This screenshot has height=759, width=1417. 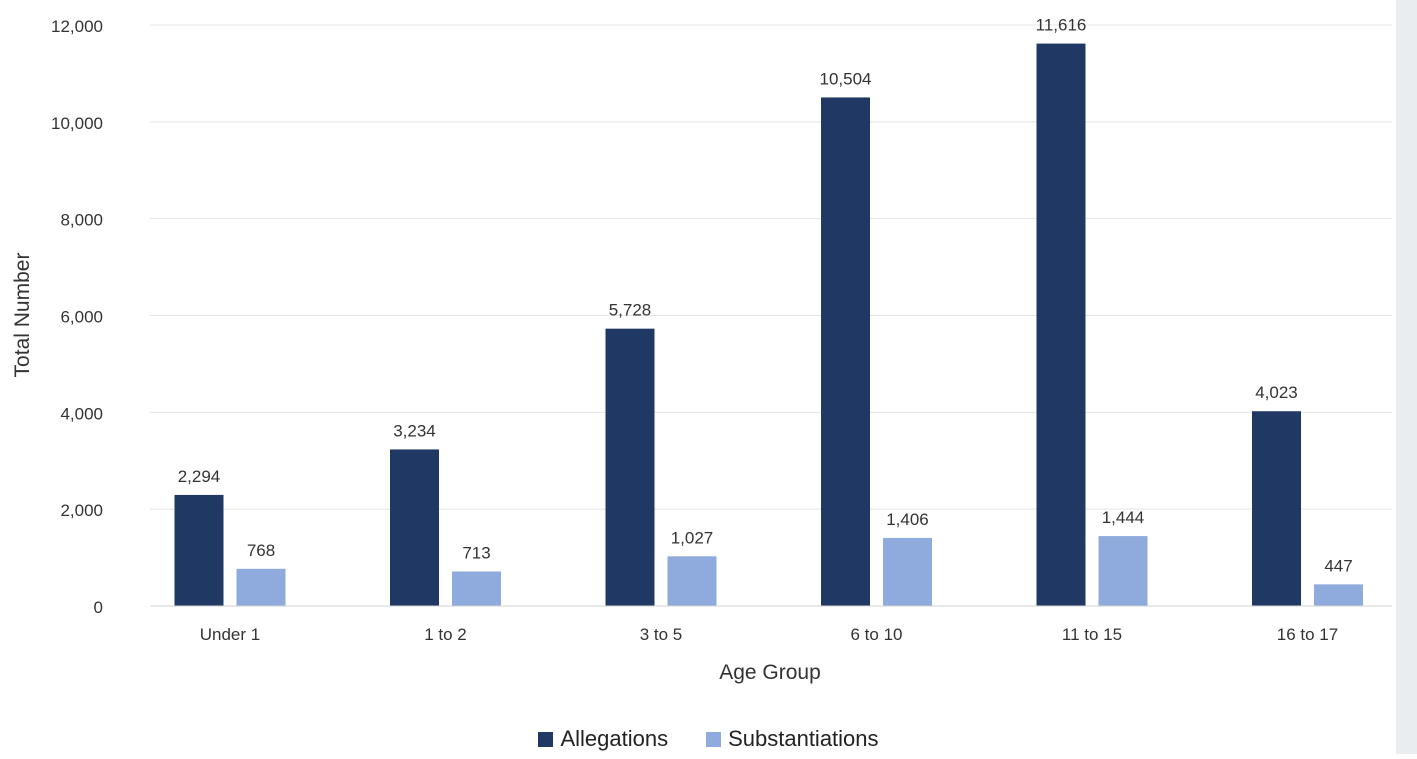 What do you see at coordinates (661, 634) in the screenshot?
I see `x-tick-label: 3 to 5` at bounding box center [661, 634].